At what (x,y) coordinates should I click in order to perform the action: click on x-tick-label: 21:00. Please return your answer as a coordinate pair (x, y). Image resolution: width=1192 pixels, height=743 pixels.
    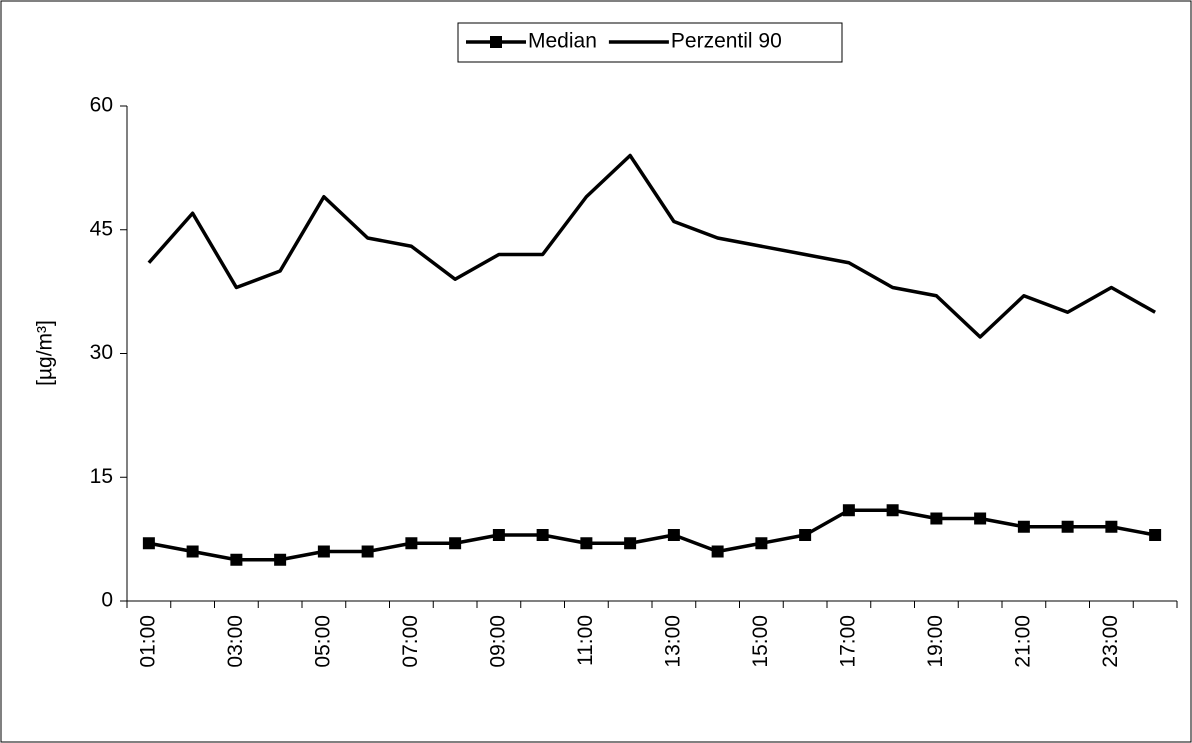
    Looking at the image, I should click on (1022, 641).